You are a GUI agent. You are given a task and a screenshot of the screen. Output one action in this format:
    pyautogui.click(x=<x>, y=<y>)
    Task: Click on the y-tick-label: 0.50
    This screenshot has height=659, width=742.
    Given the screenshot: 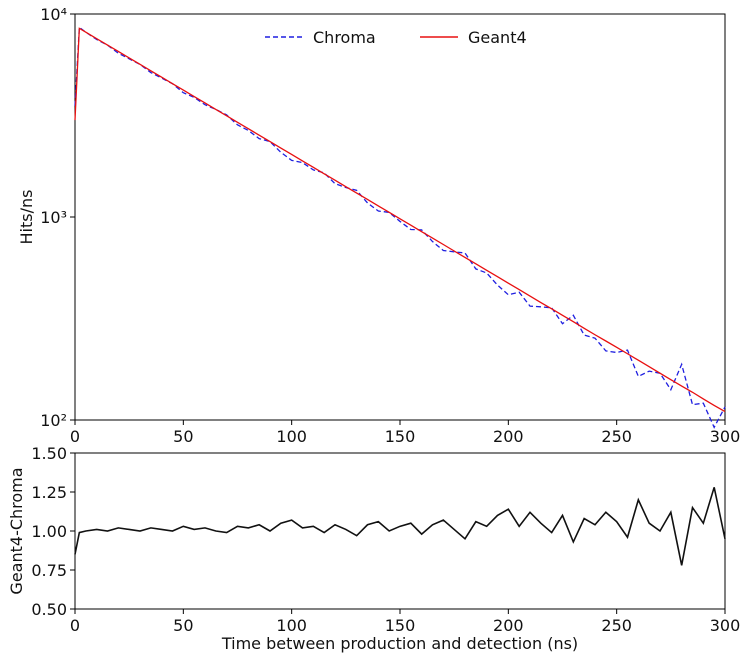 What is the action you would take?
    pyautogui.click(x=49, y=609)
    